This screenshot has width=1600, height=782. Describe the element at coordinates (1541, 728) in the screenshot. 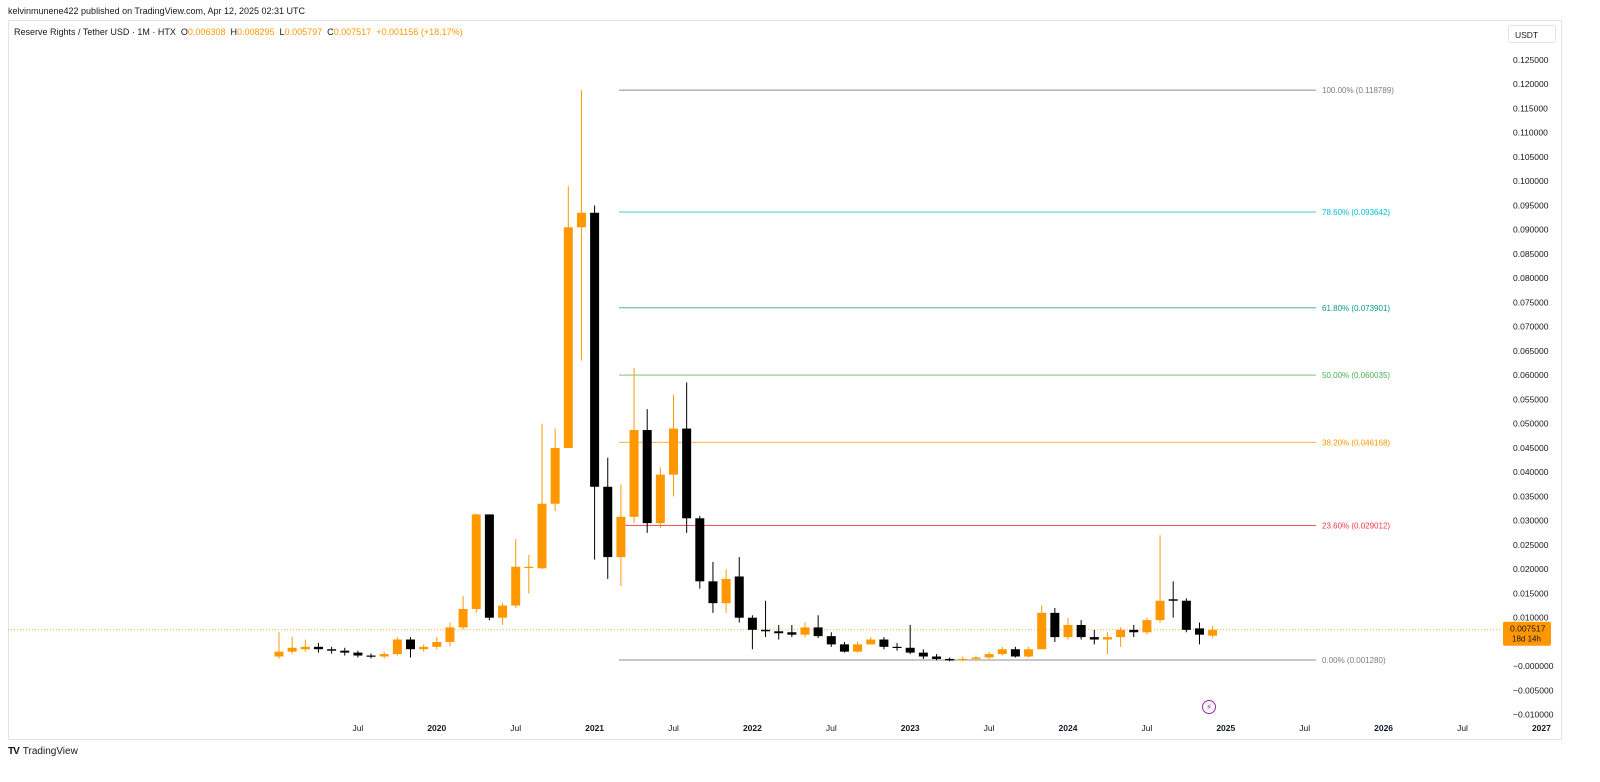

I see `x-tick-label: 2027` at that location.